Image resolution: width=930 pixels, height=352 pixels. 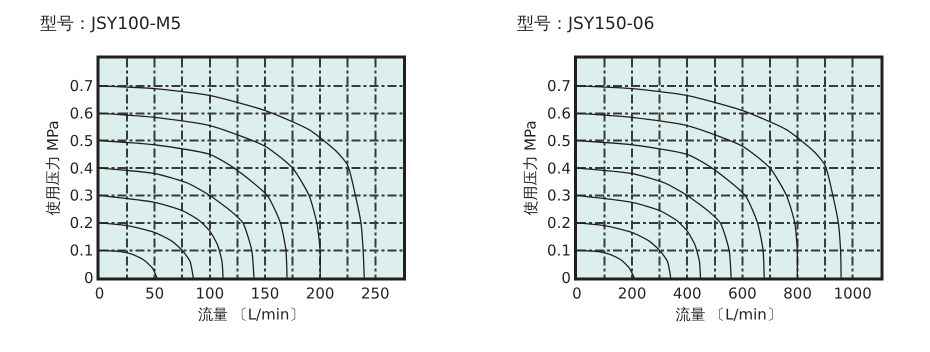 What do you see at coordinates (111, 24) in the screenshot?
I see `chart-title: 型号：JSY100-M5` at bounding box center [111, 24].